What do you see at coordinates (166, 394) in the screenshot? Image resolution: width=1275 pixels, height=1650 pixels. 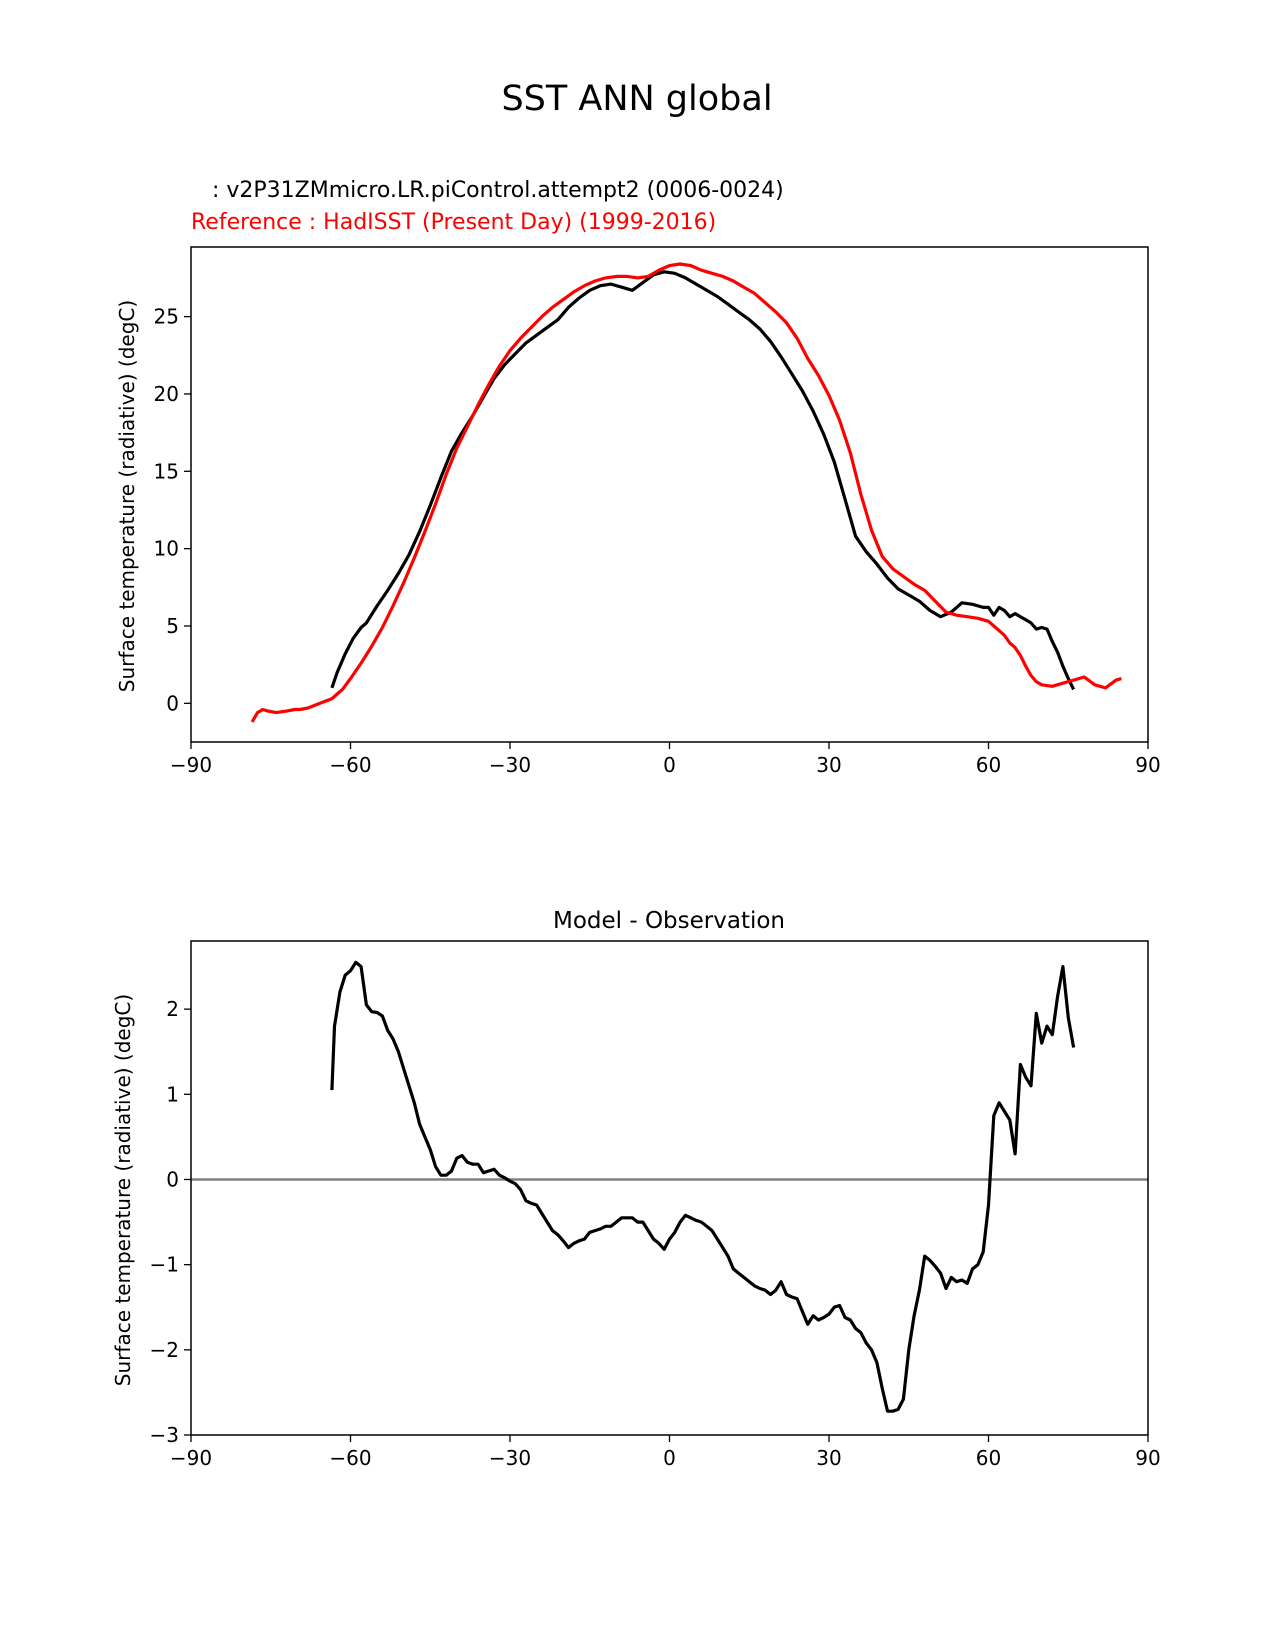 I see `y-tick-label: 20` at bounding box center [166, 394].